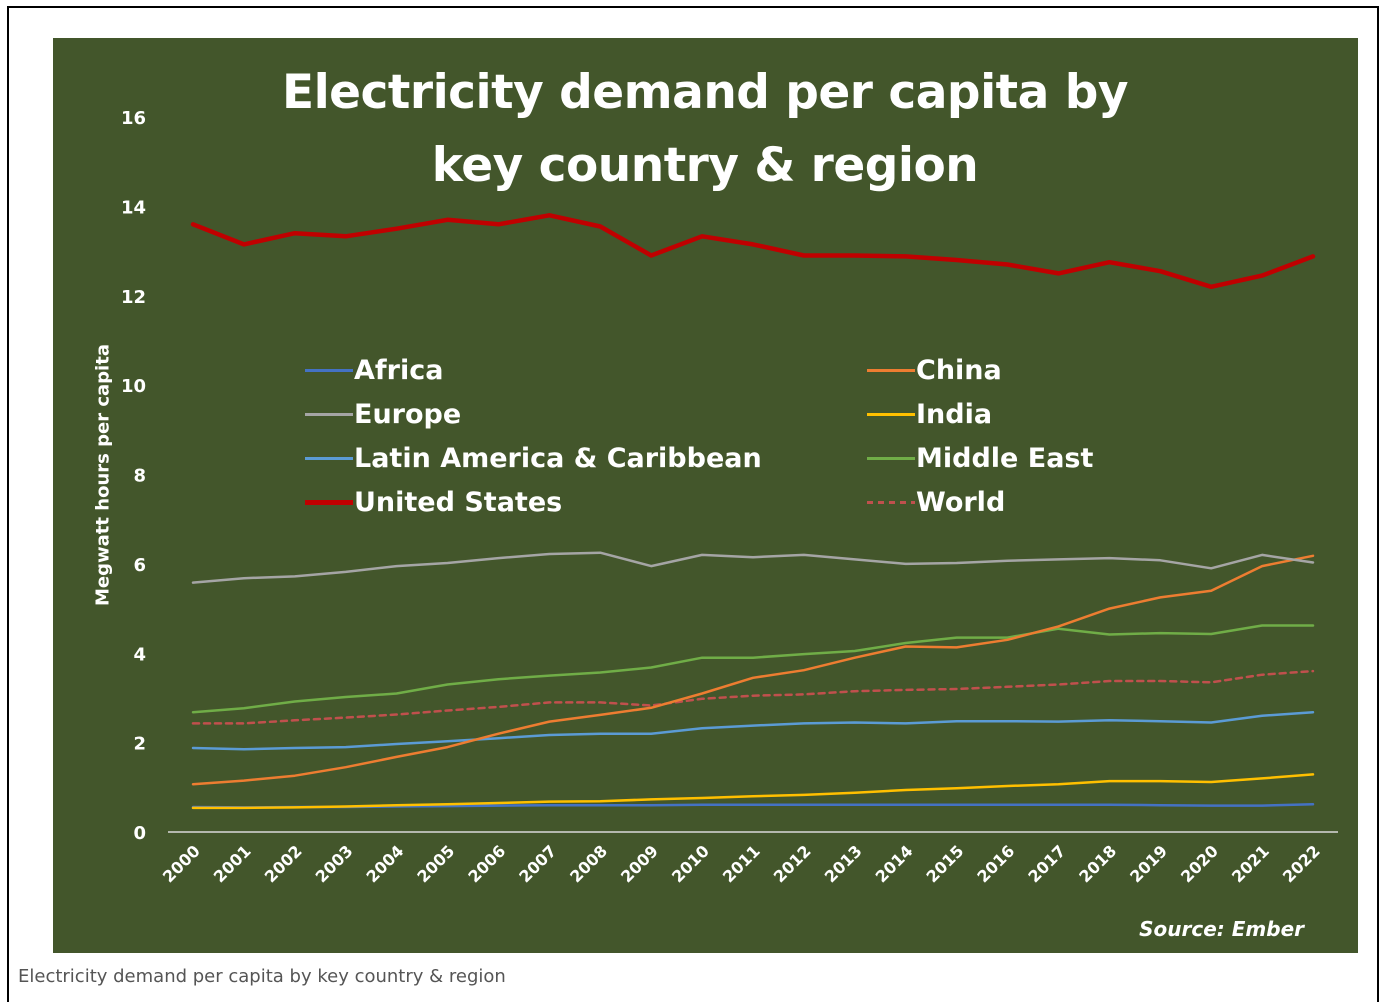  What do you see at coordinates (458, 502) in the screenshot?
I see `legend-label: United States` at bounding box center [458, 502].